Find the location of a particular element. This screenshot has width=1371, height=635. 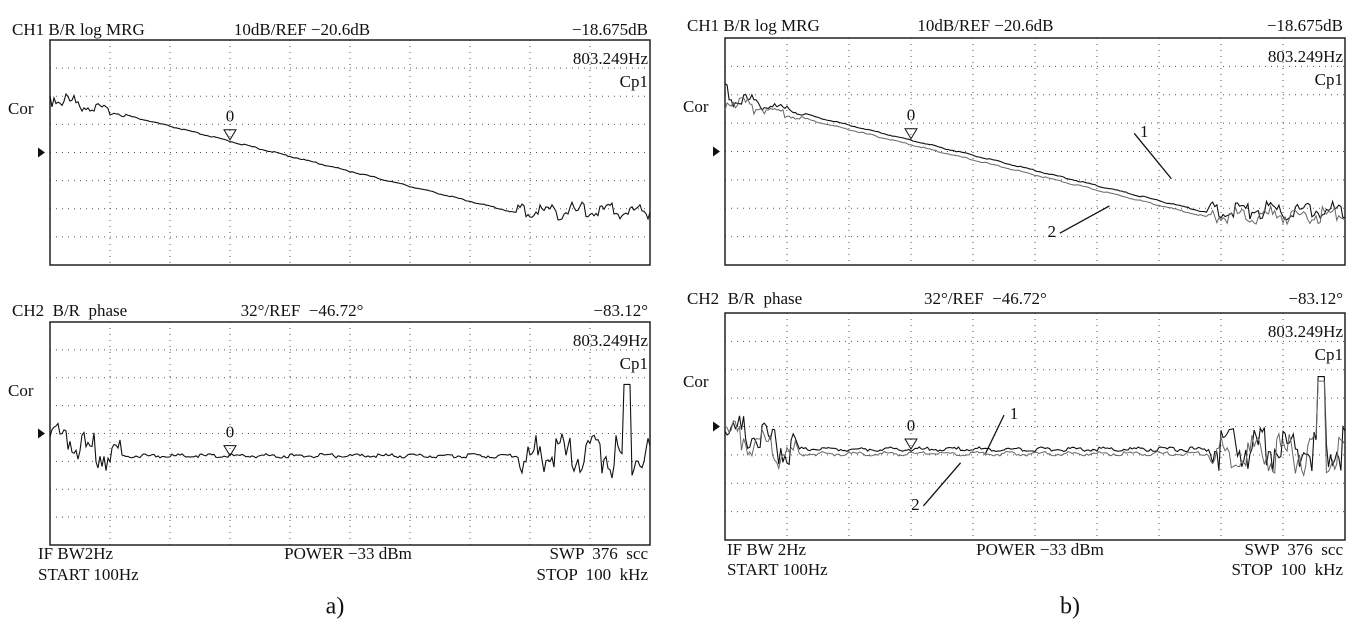

panel-caption: b) is located at coordinates (1070, 607).